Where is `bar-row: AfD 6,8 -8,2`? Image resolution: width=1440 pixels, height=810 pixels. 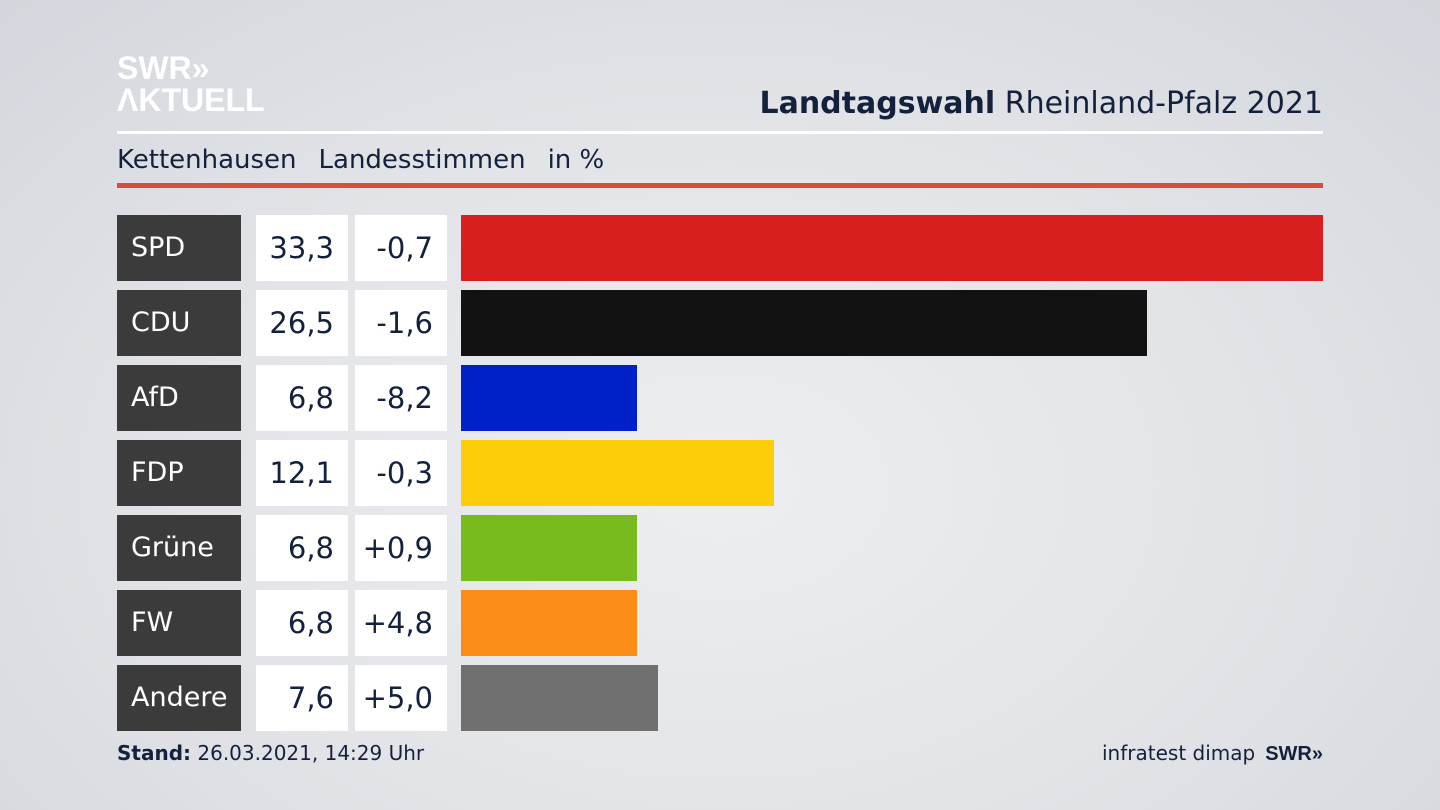
bar-row: AfD 6,8 -8,2 is located at coordinates (720, 398).